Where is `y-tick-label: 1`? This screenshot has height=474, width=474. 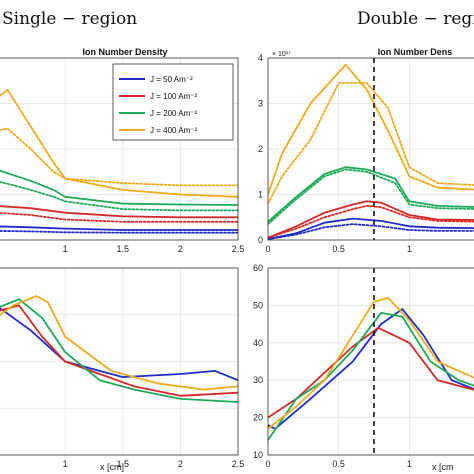 y-tick-label: 1 is located at coordinates (260, 195).